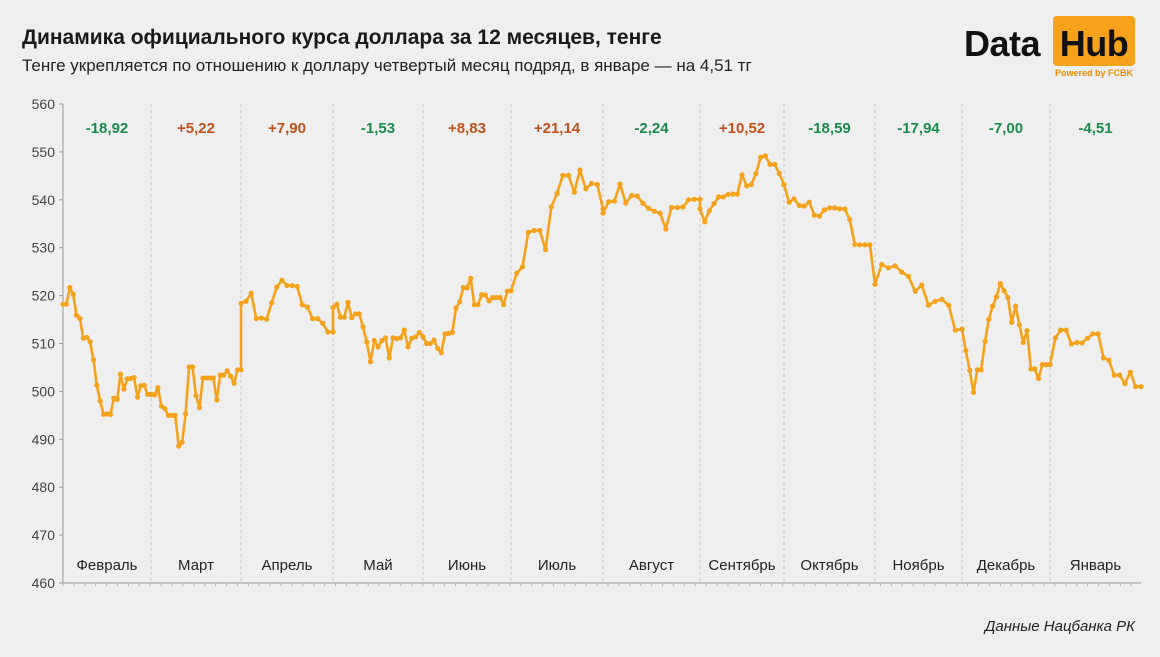  Describe the element at coordinates (742, 128) in the screenshot. I see `month-change-label: +10,52` at that location.